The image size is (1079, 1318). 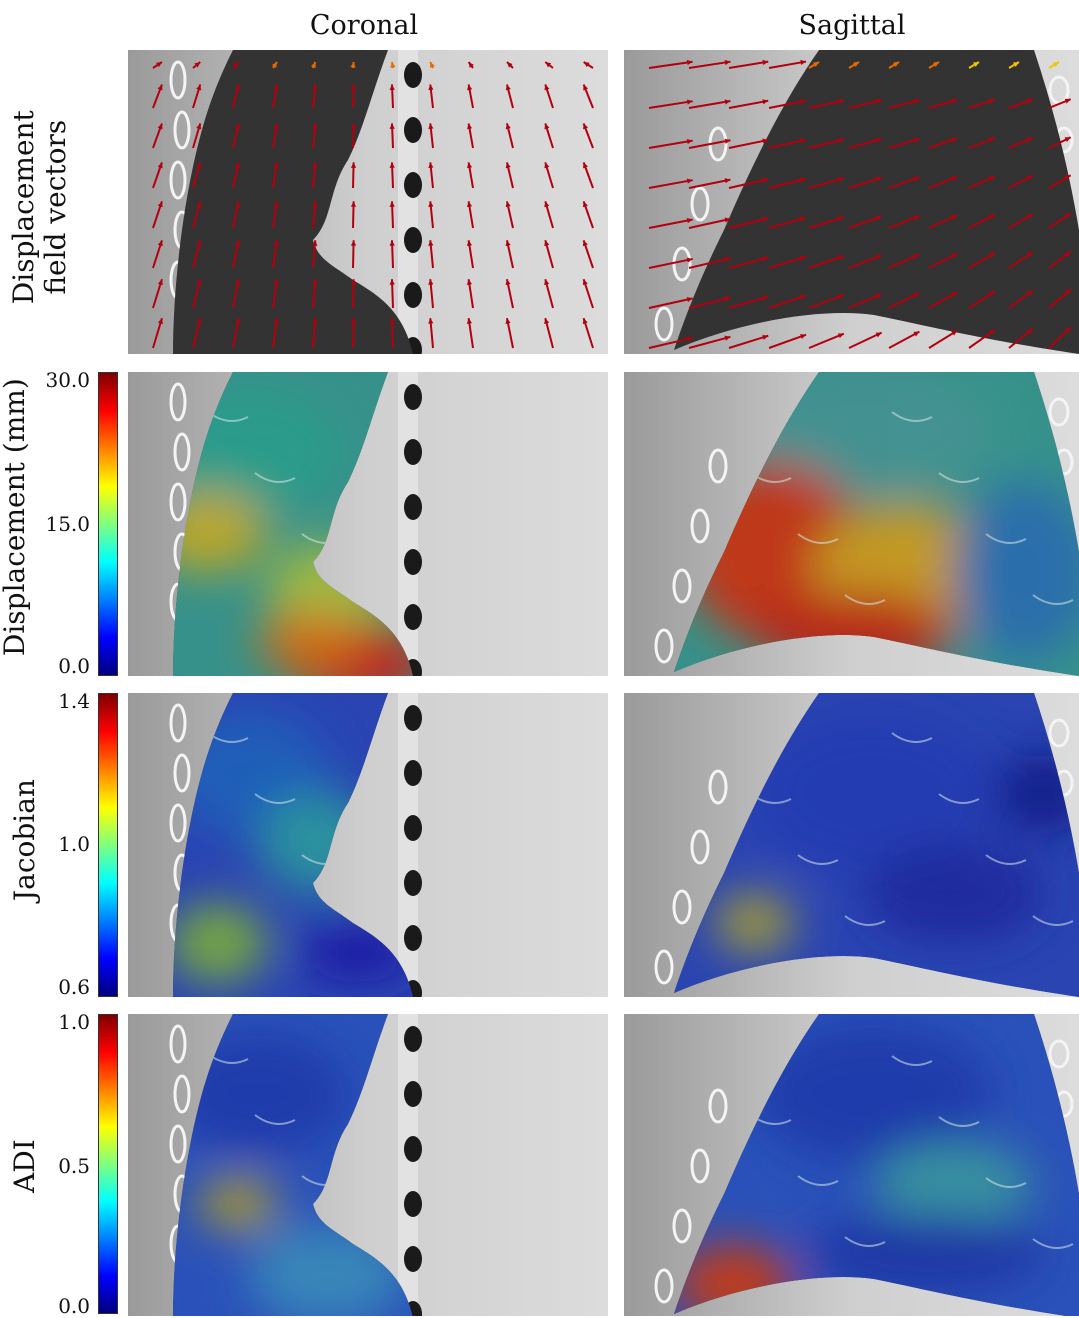 I want to click on panel-sagittal-jacobian, so click(x=851, y=845).